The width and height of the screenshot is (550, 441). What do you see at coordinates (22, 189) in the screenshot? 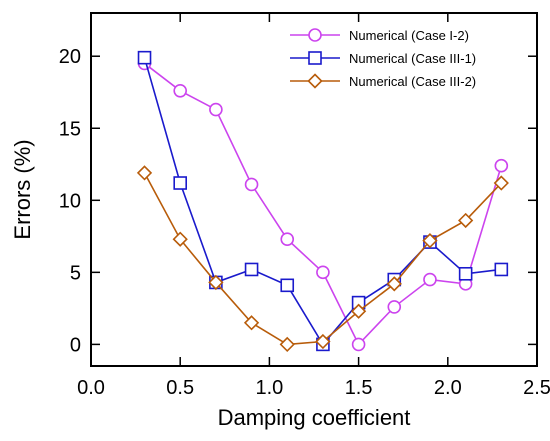
I see `y-axis-label: Errors (%)` at bounding box center [22, 189].